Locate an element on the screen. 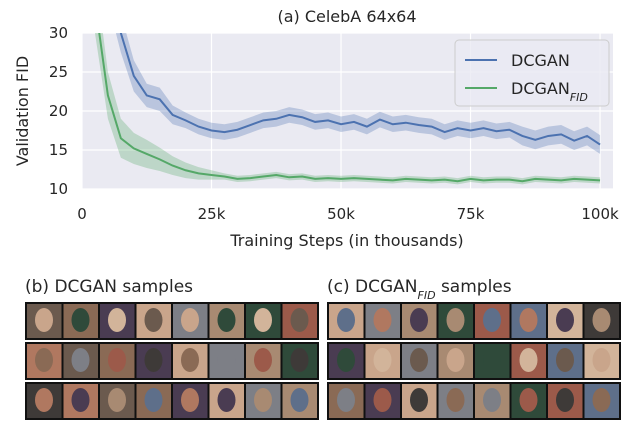 Image resolution: width=629 pixels, height=421 pixels. y-tick-label: 10 is located at coordinates (58, 189).